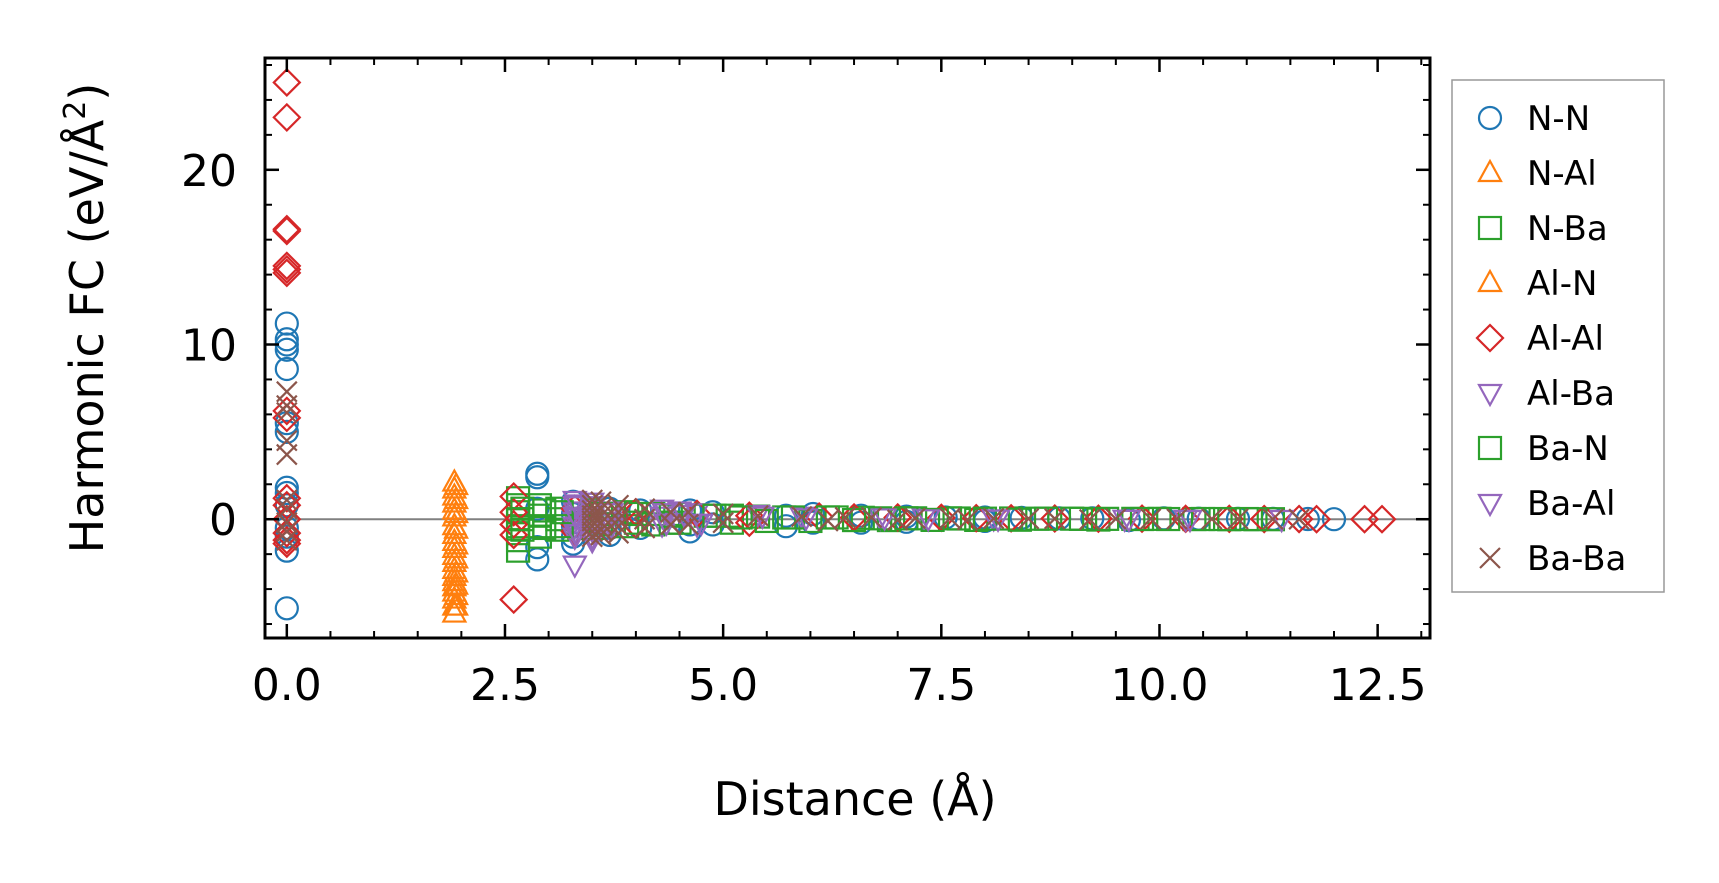 This screenshot has width=1719, height=883. I want to click on legend-marker-al-al, so click(1490, 338).